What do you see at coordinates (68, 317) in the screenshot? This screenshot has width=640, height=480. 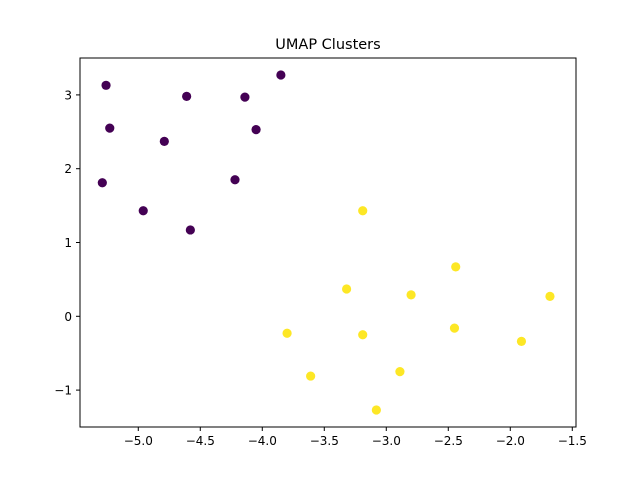 I see `y-tick-label: 0` at bounding box center [68, 317].